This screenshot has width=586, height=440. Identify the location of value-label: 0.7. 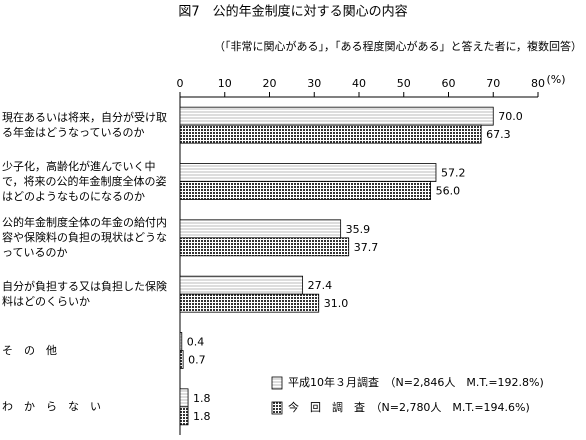
(197, 360).